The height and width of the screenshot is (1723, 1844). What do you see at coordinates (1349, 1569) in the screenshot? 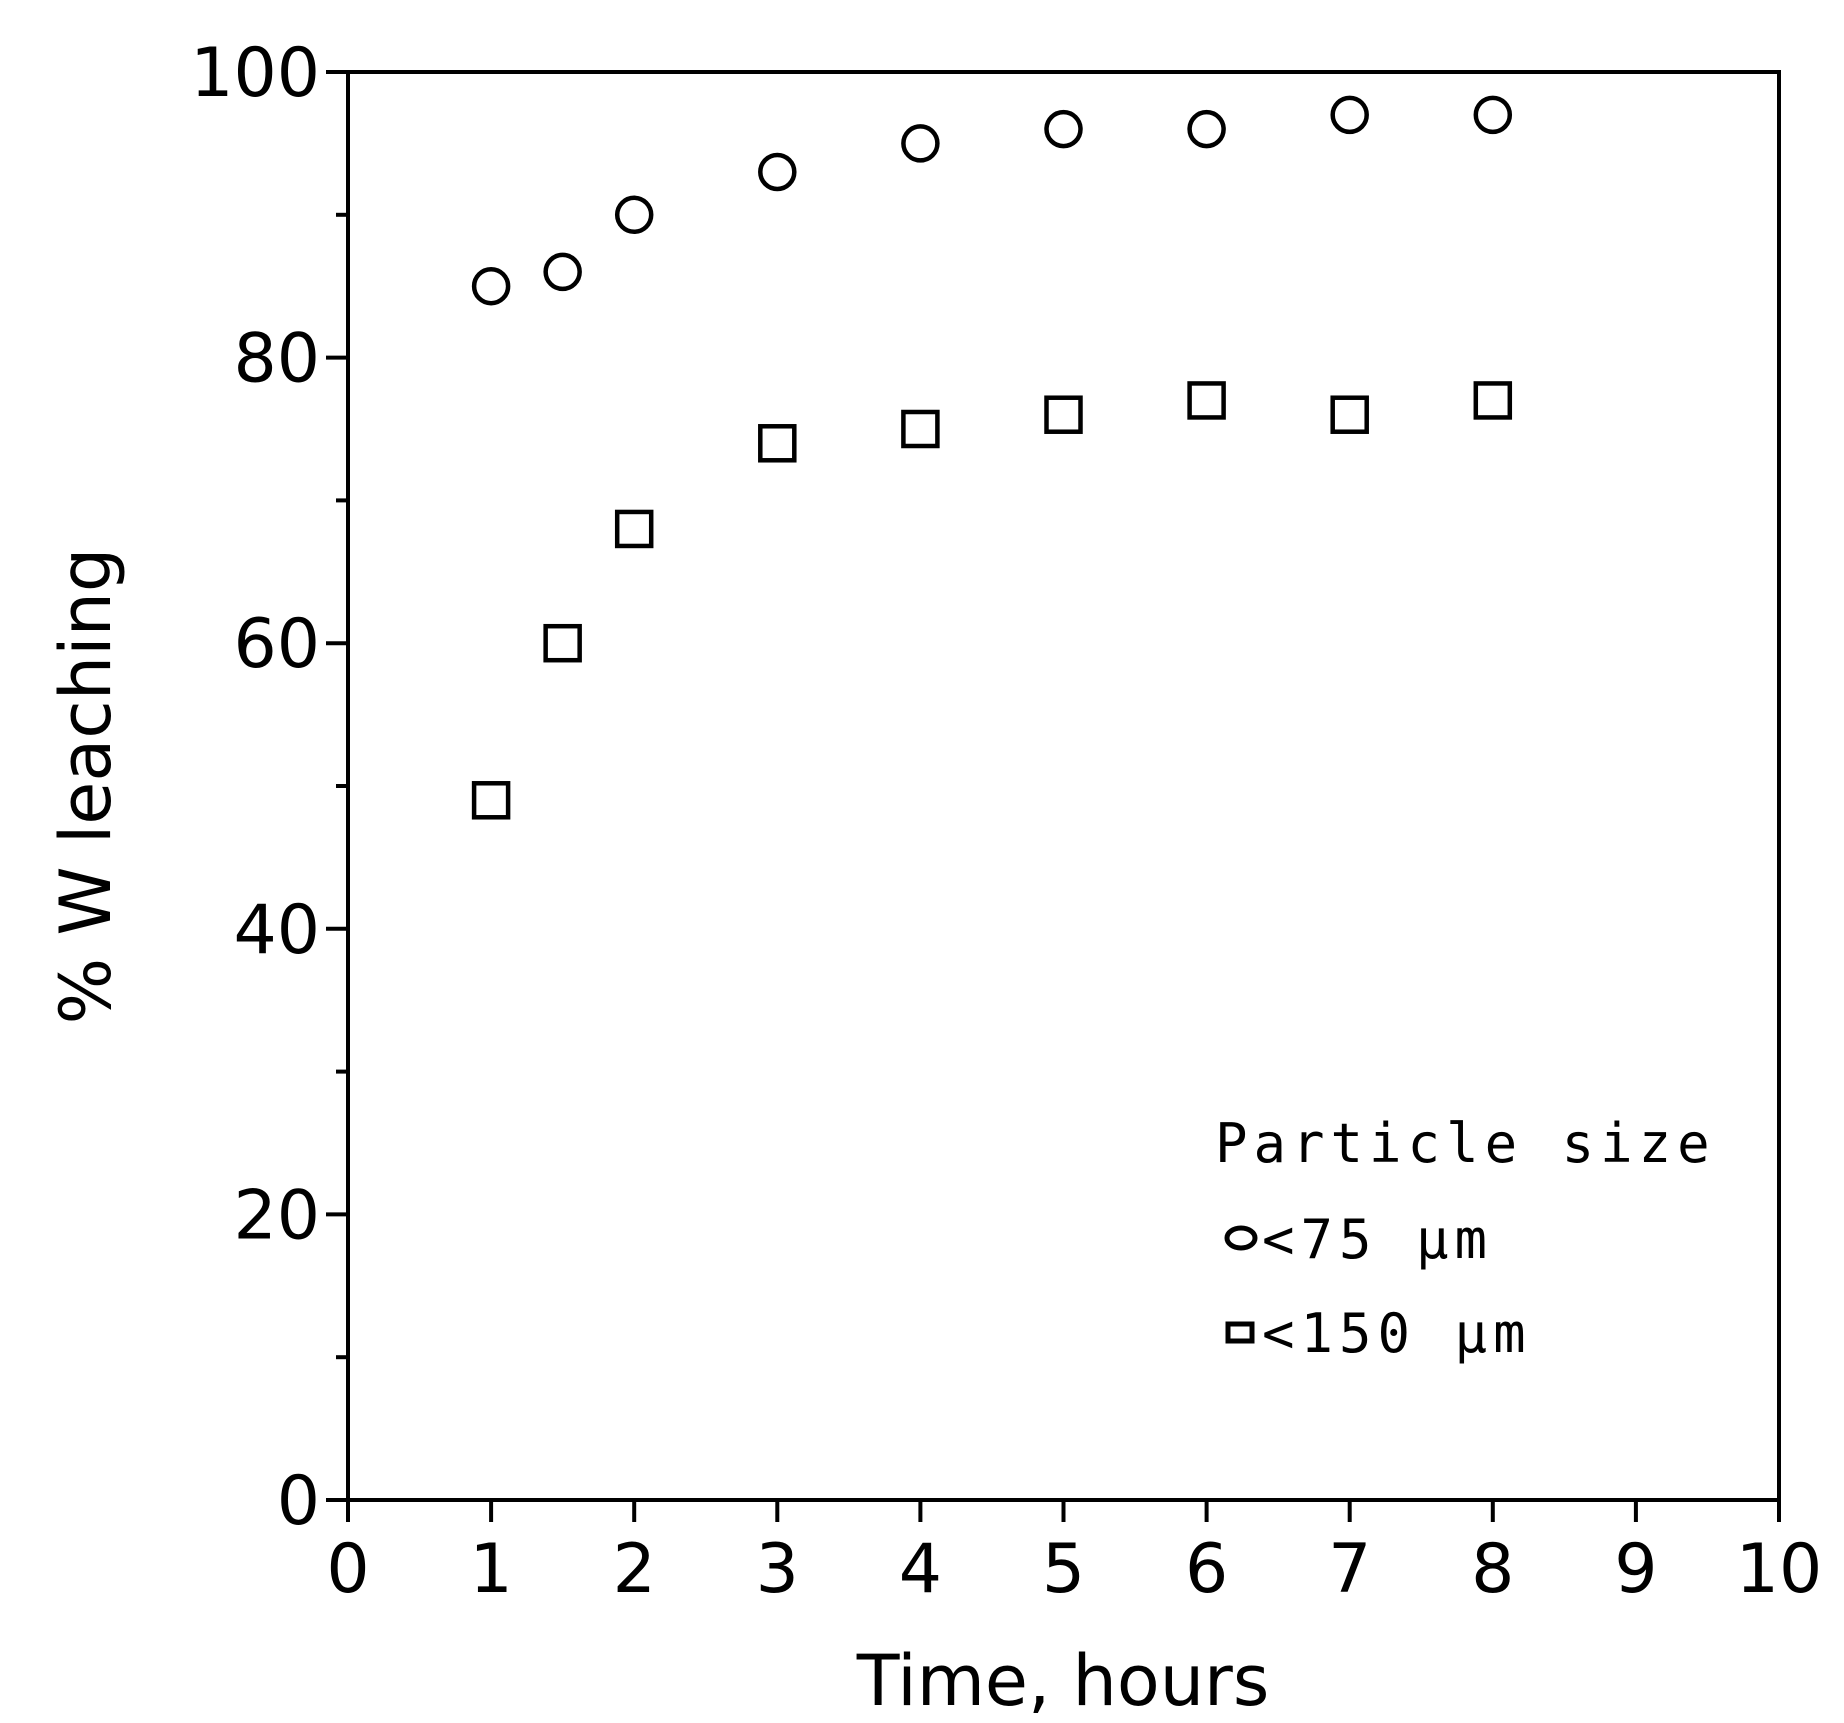
I see `x-tick-label: 7` at bounding box center [1349, 1569].